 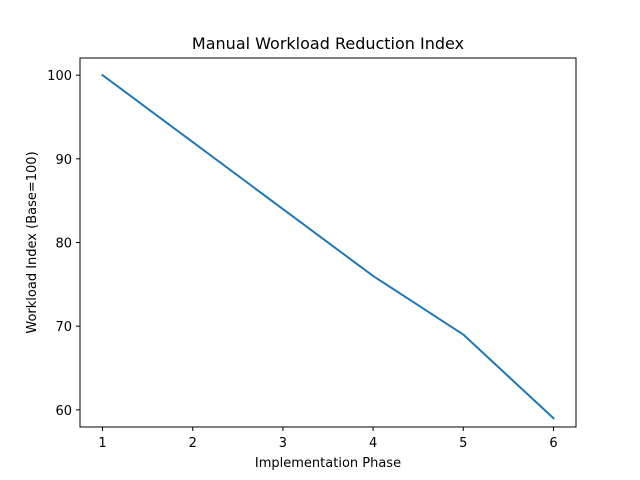 I want to click on x-tick-label: 5, so click(x=463, y=443).